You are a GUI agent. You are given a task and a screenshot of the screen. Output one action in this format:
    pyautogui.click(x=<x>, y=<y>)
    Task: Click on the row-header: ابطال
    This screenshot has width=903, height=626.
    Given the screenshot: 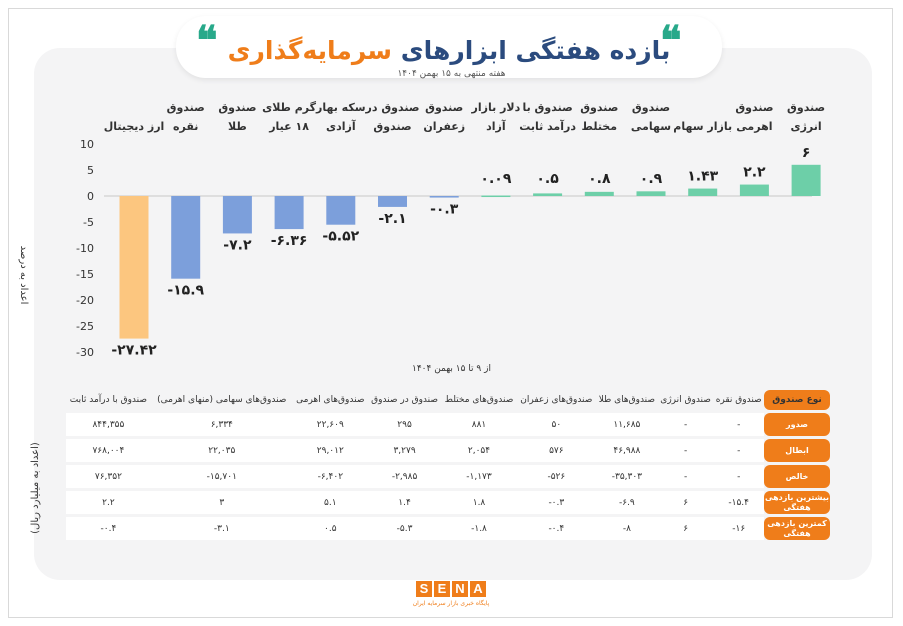 What is the action you would take?
    pyautogui.click(x=797, y=450)
    